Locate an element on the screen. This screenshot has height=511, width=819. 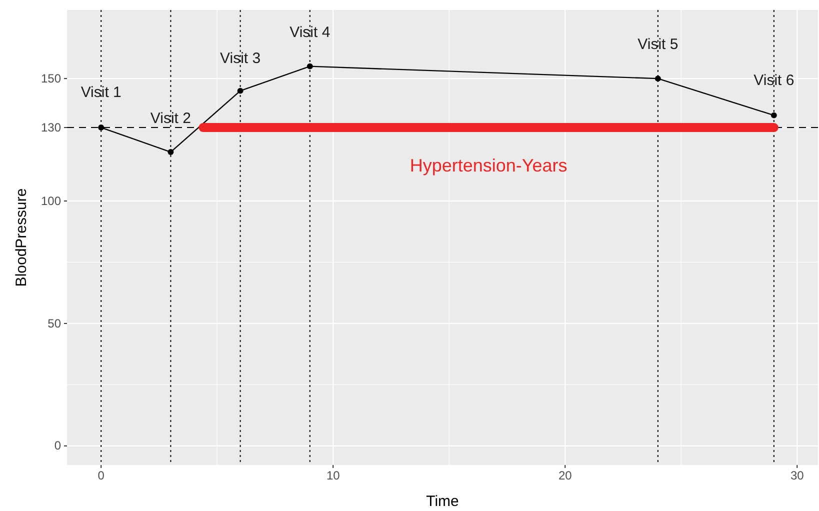
x-axis-title: Time is located at coordinates (442, 501).